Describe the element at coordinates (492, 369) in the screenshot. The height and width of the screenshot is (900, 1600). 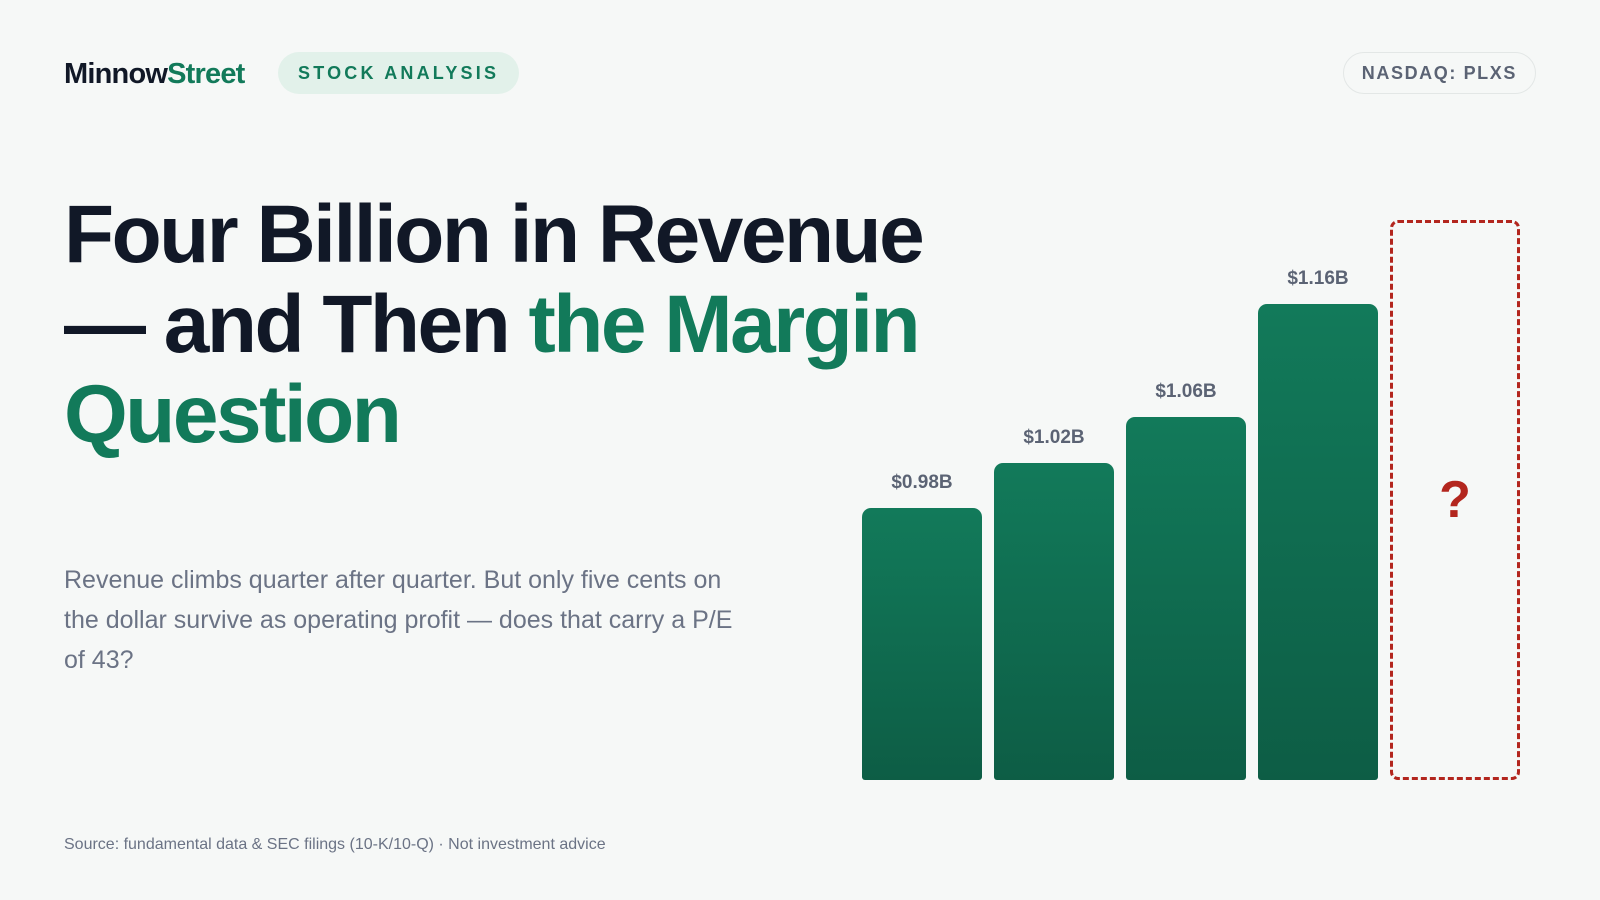
I see `headline-highlight: the Margin Question` at that location.